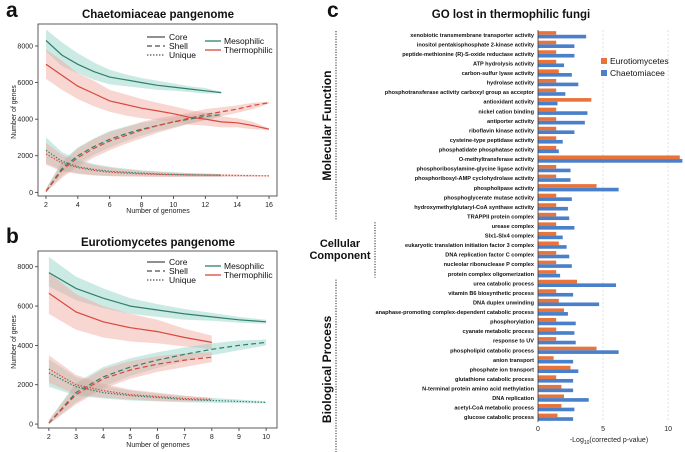  I want to click on y-tick-label: 0, so click(31, 193).